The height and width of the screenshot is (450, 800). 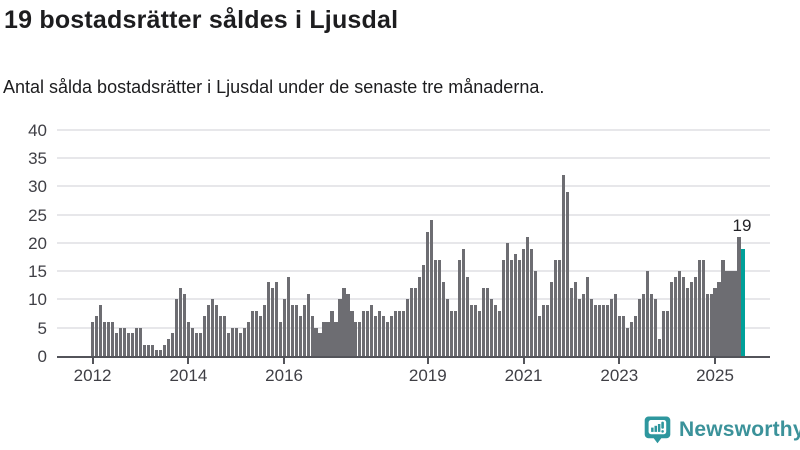 What do you see at coordinates (37, 130) in the screenshot?
I see `y-axis-label: 40` at bounding box center [37, 130].